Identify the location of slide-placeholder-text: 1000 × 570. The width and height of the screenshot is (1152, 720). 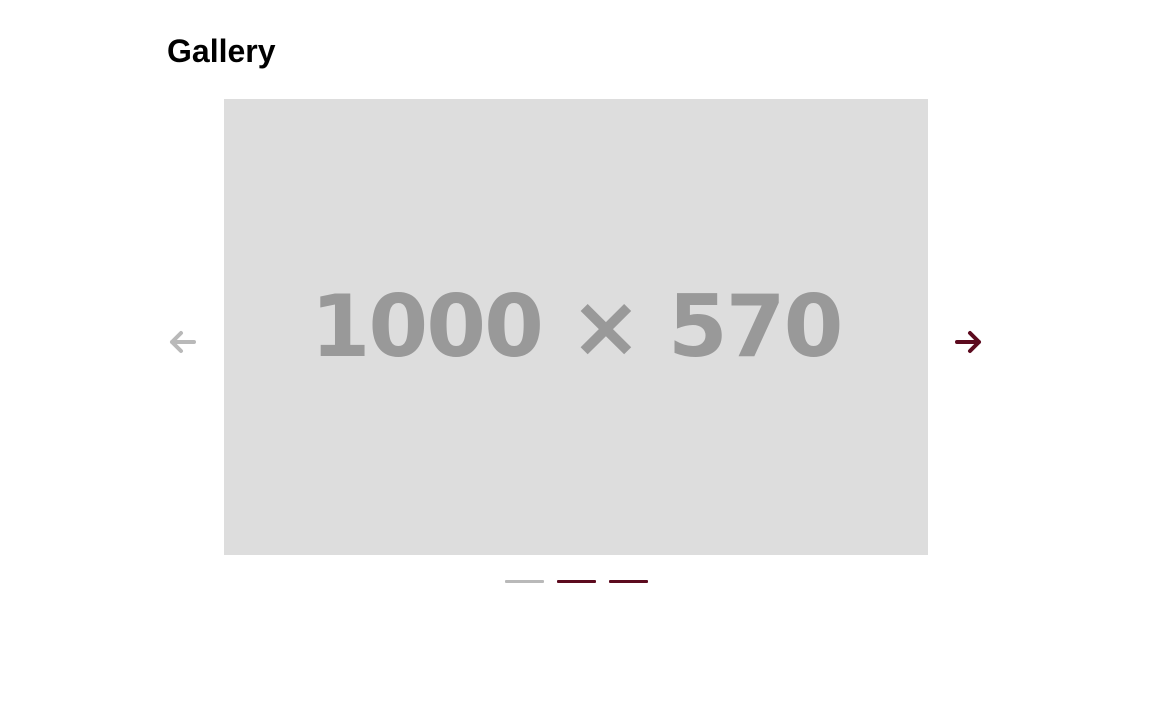
(577, 327).